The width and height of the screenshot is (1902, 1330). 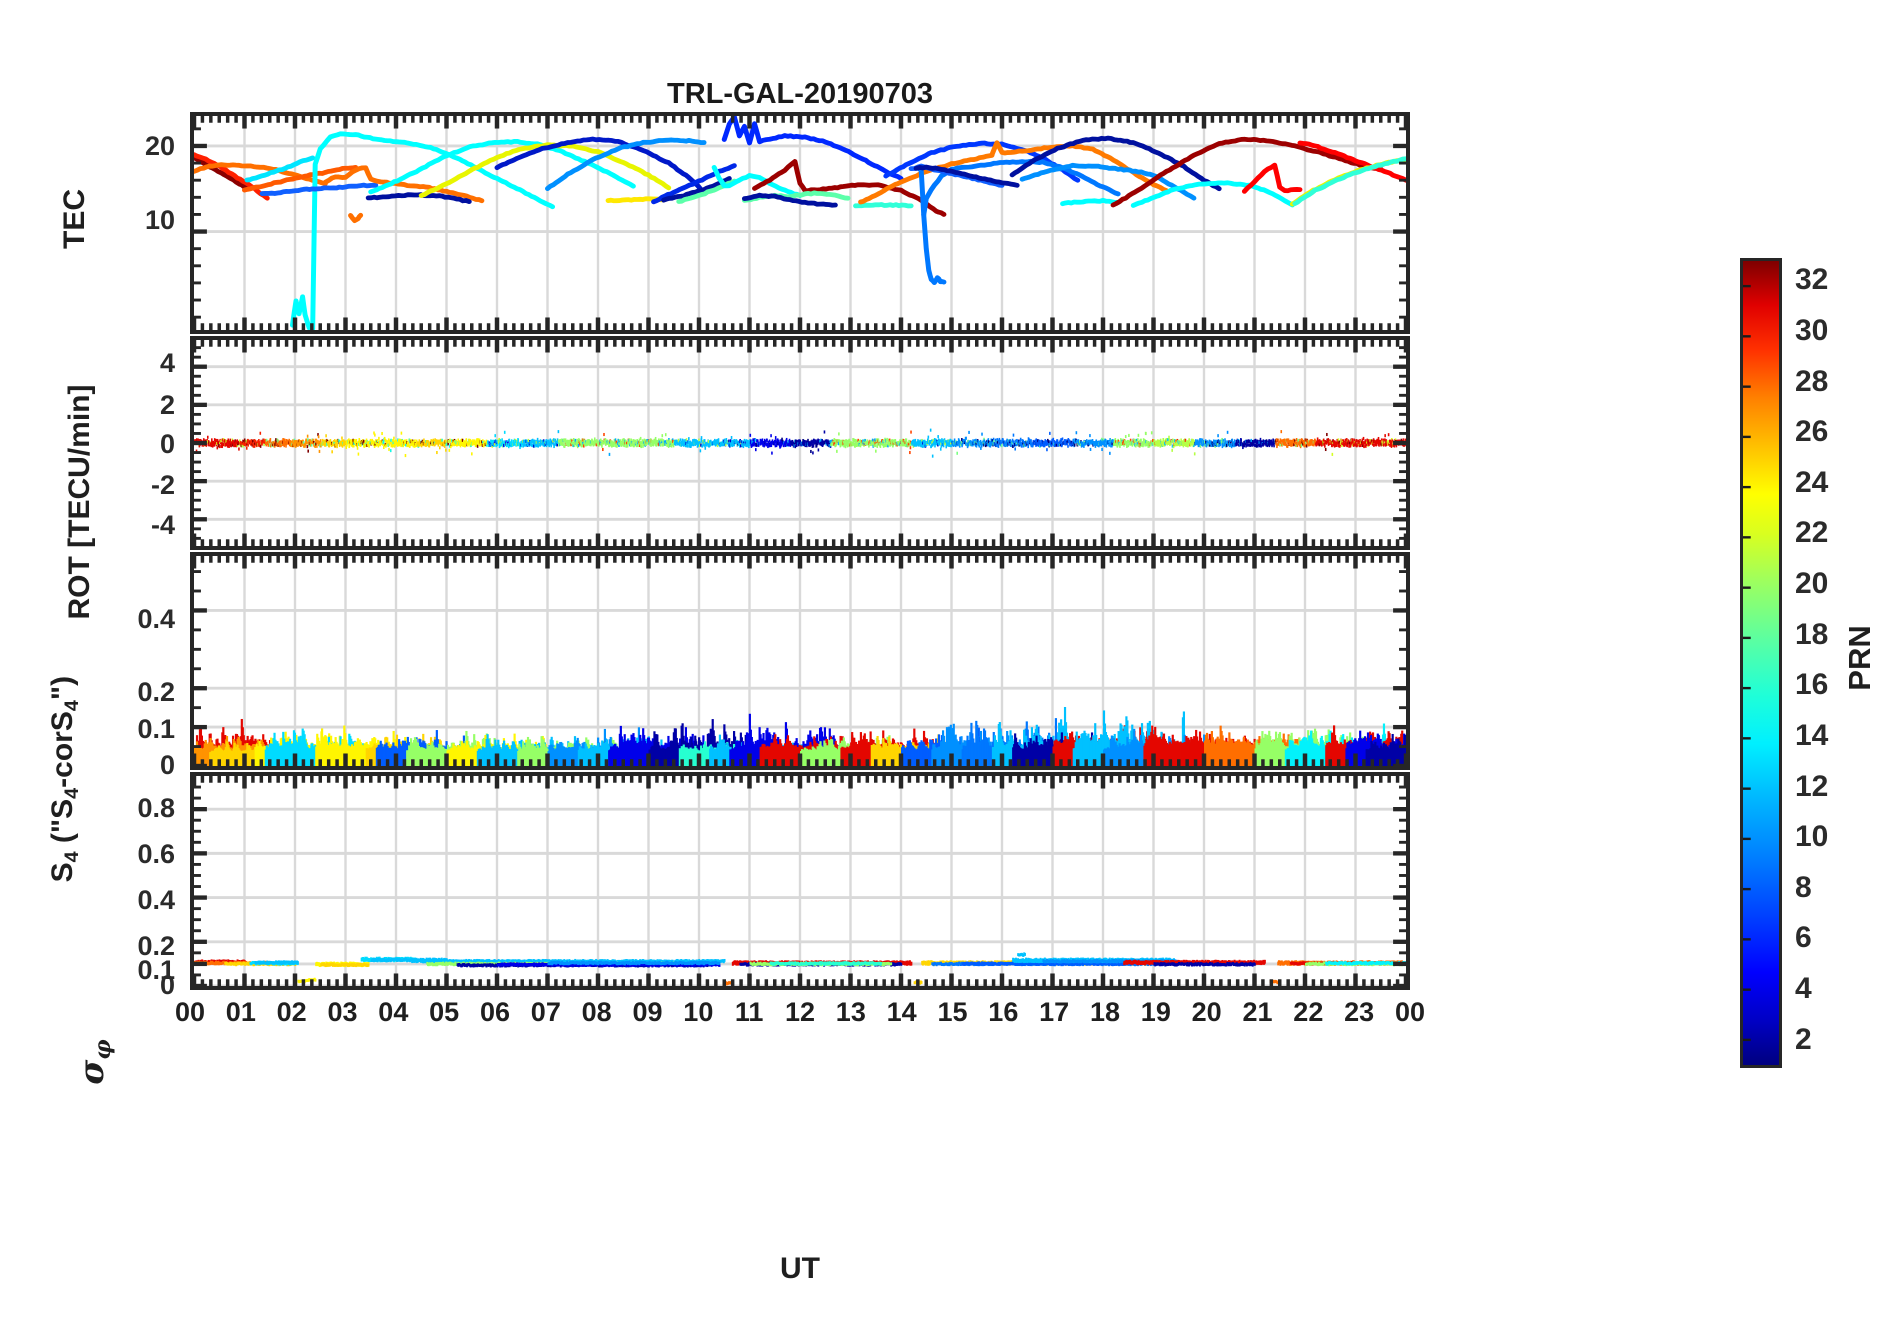 I want to click on ytick-rot-2: 2, so click(x=167, y=405).